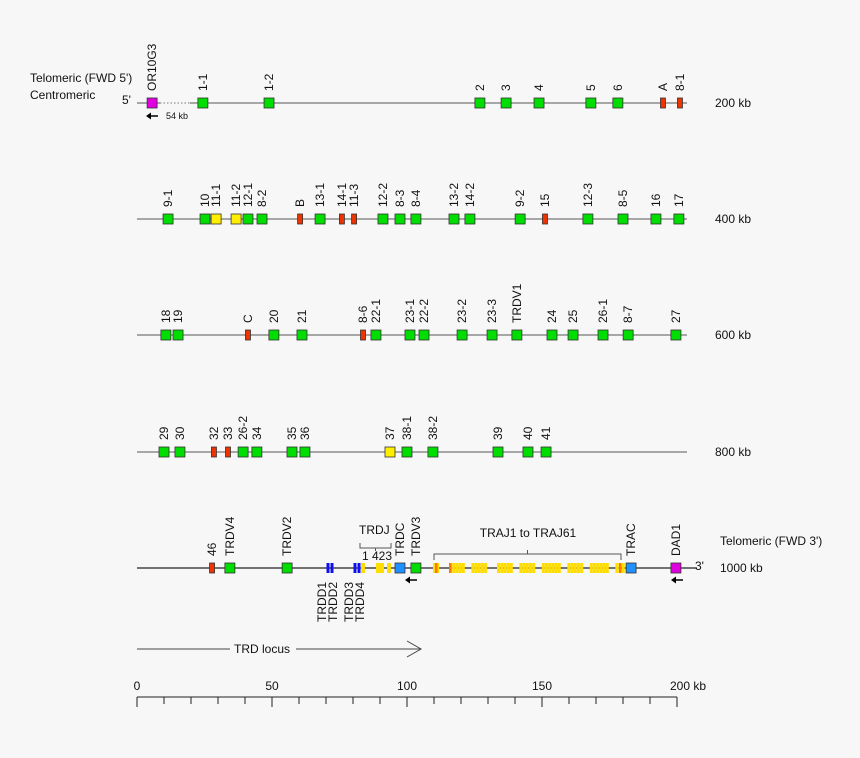 This screenshot has width=860, height=758. What do you see at coordinates (529, 568) in the screenshot?
I see `traj-cluster` at bounding box center [529, 568].